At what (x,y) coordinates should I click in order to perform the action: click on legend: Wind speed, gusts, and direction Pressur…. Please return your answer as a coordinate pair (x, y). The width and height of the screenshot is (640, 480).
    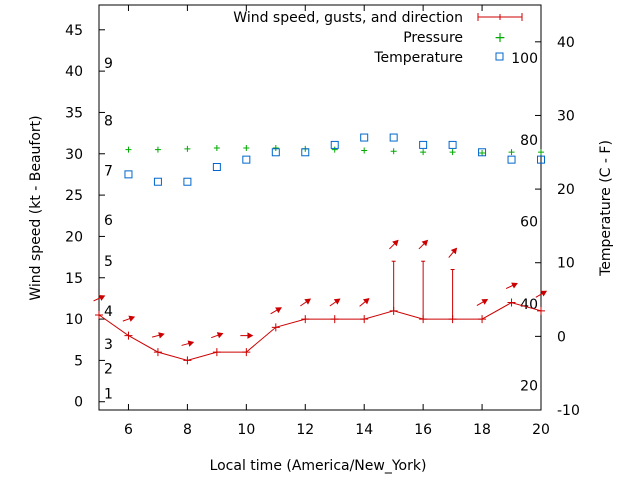
    Looking at the image, I should click on (378, 38).